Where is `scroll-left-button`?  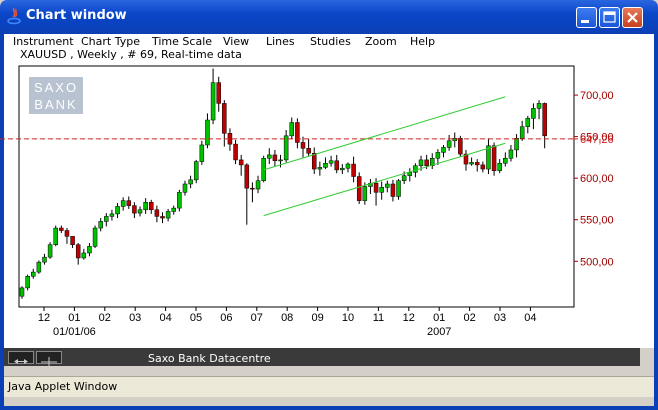
scroll-left-button is located at coordinates (21, 357).